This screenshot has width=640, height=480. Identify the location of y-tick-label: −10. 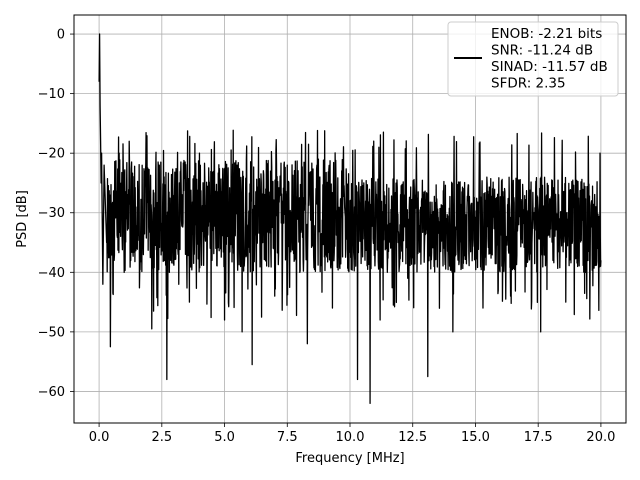
(51, 94).